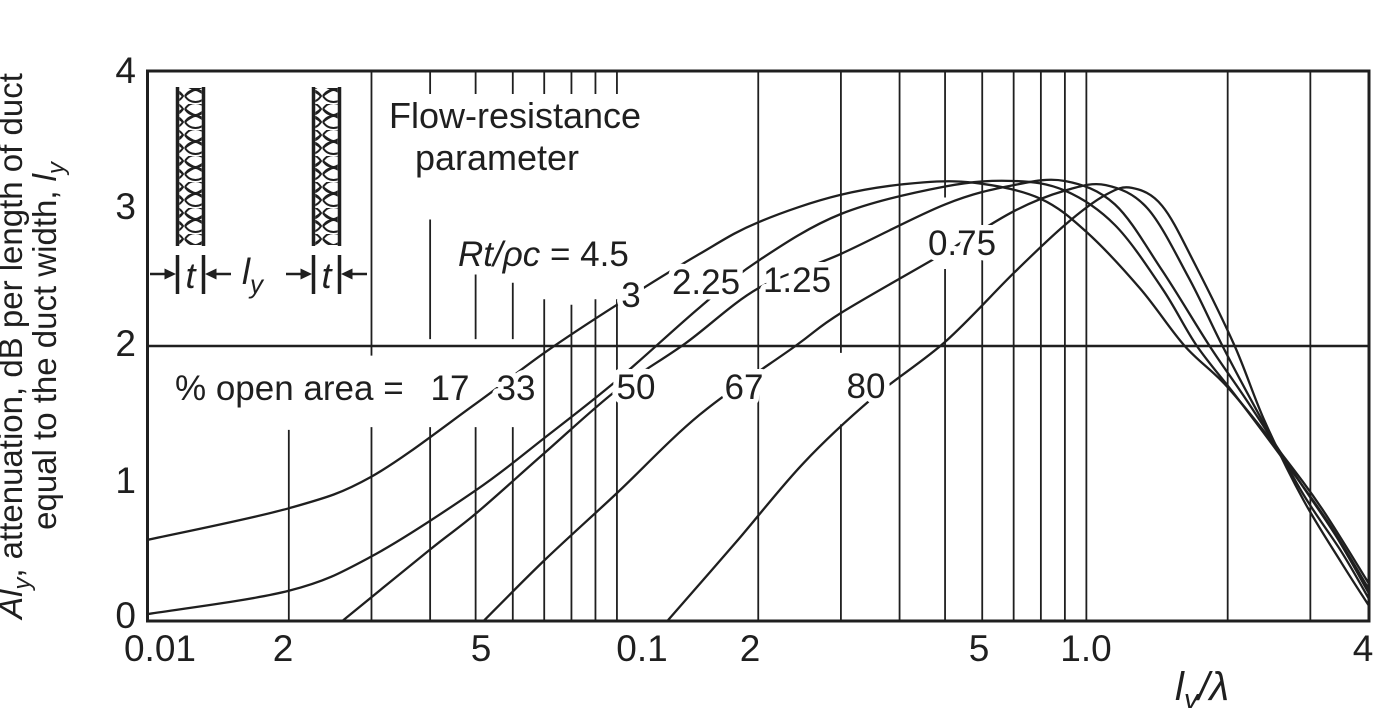 The image size is (1379, 708). I want to click on y-tick-4: 4, so click(125, 70).